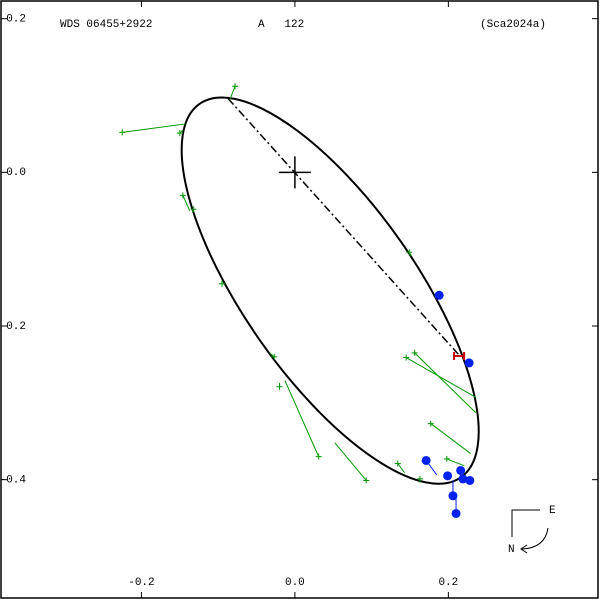  What do you see at coordinates (524, 549) in the screenshot?
I see `compass-arrowhead` at bounding box center [524, 549].